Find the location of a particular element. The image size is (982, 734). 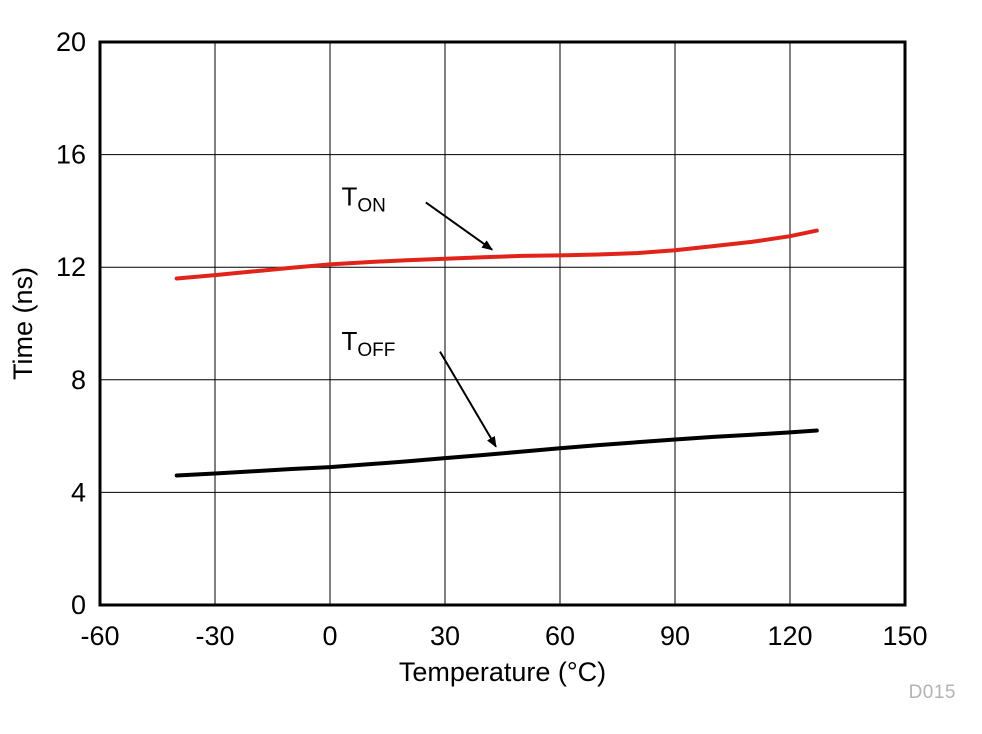

x-tick-label: -30 is located at coordinates (214, 636).